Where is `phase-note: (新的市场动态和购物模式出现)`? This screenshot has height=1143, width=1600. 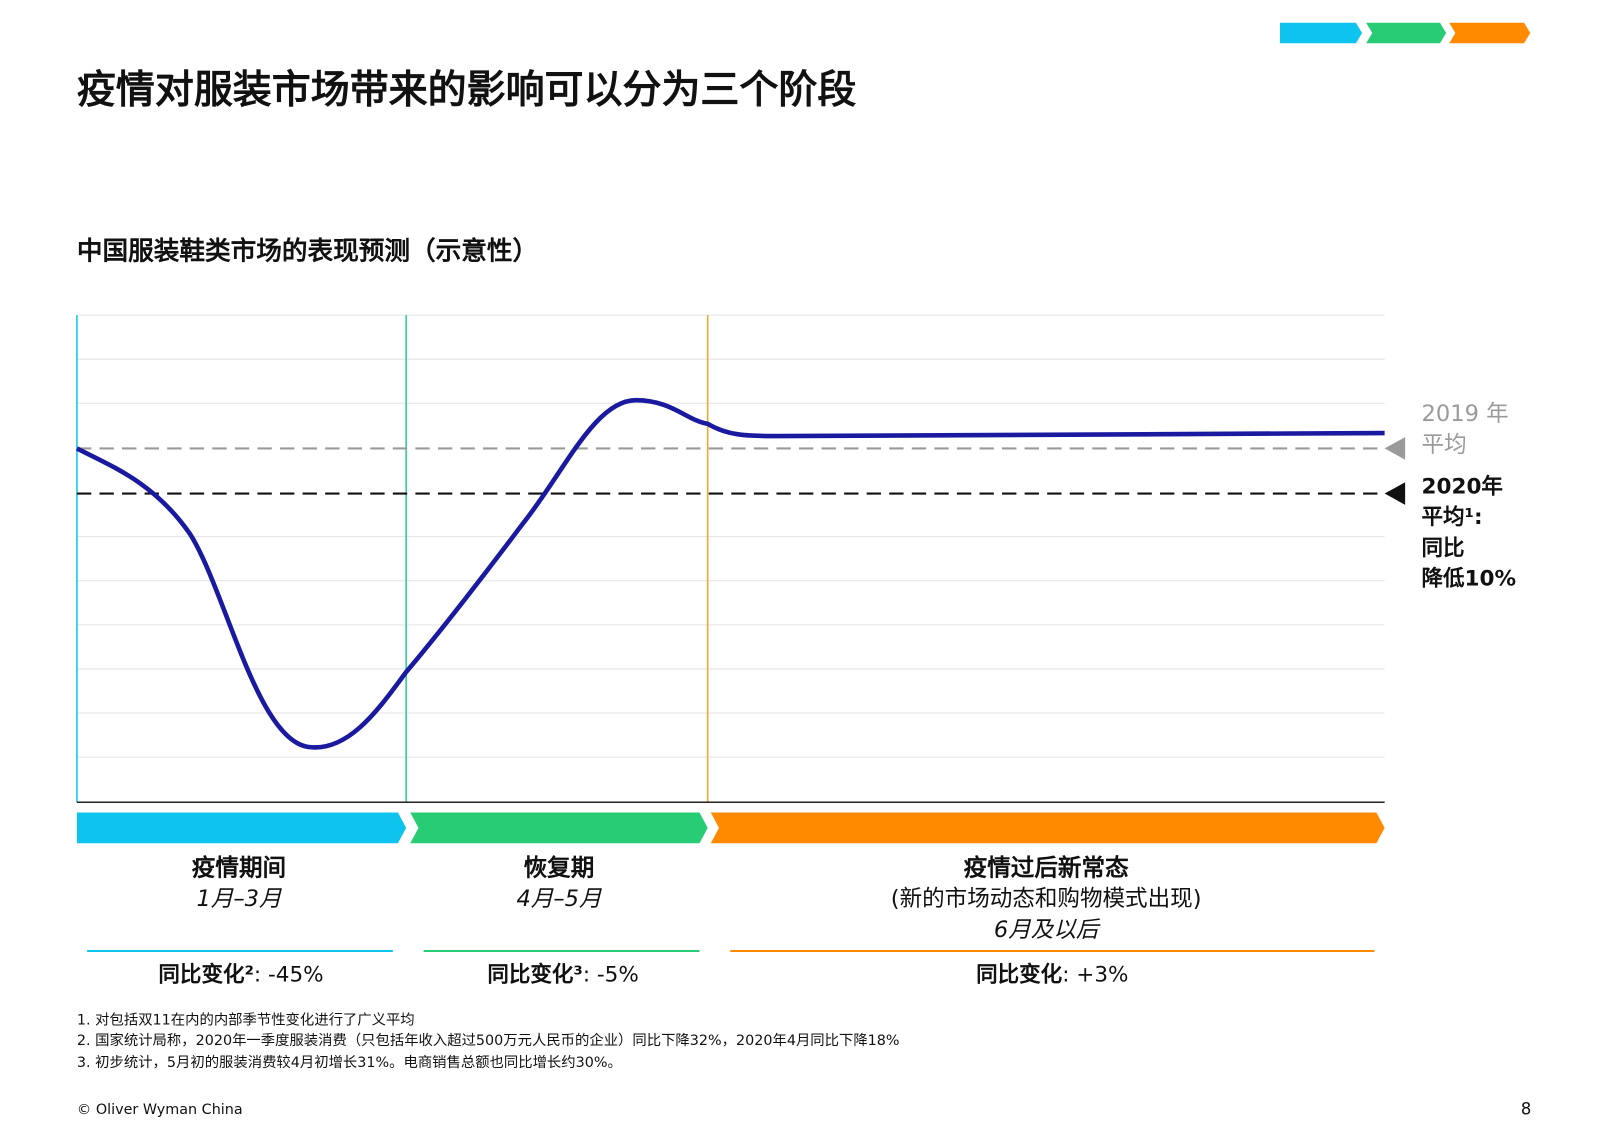 phase-note: (新的市场动态和购物模式出现) is located at coordinates (1046, 899).